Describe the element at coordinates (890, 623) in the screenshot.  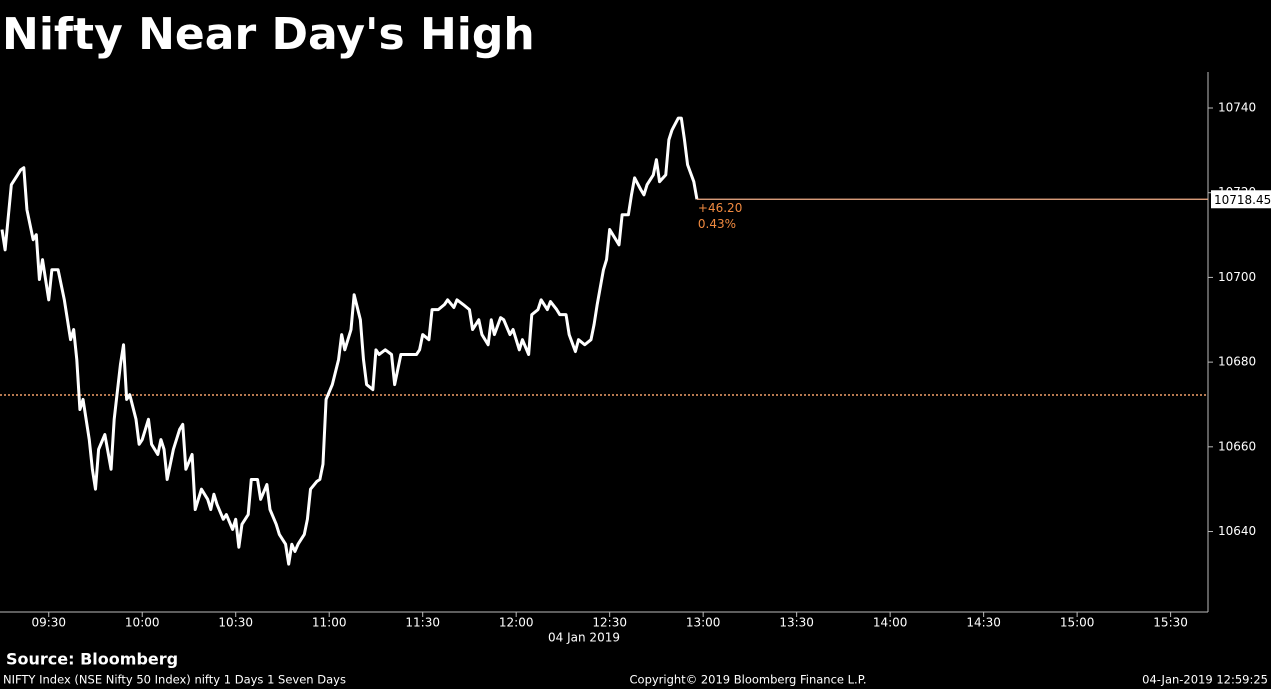
I see `x-tick-label: 14:00` at that location.